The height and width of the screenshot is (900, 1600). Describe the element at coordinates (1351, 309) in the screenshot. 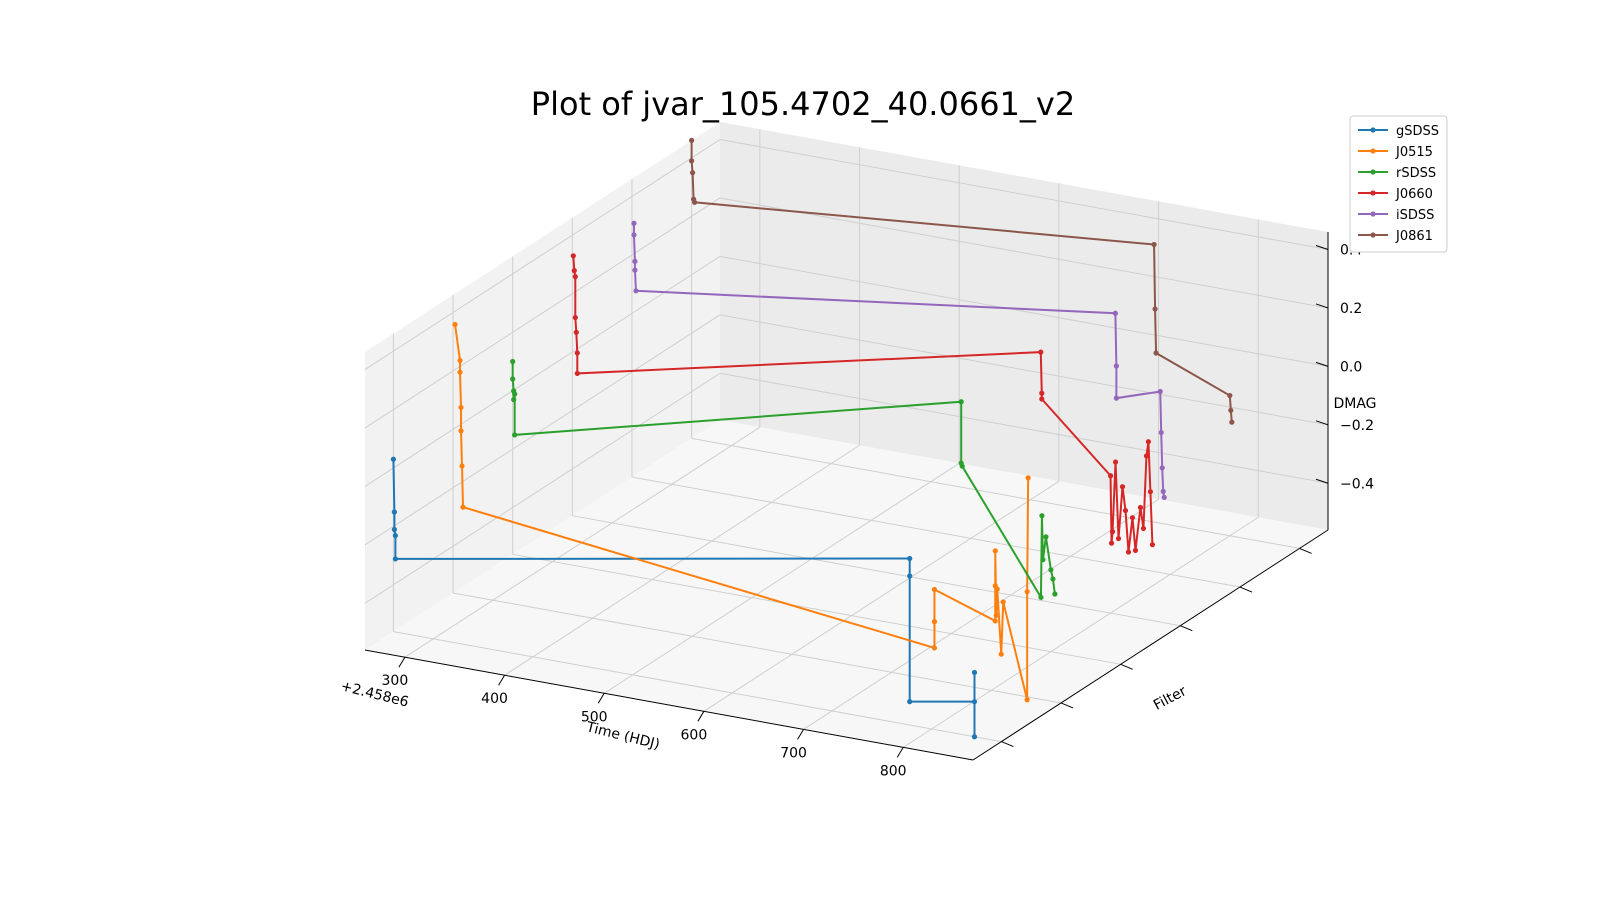

I see `z-tick-label: 0.2` at that location.